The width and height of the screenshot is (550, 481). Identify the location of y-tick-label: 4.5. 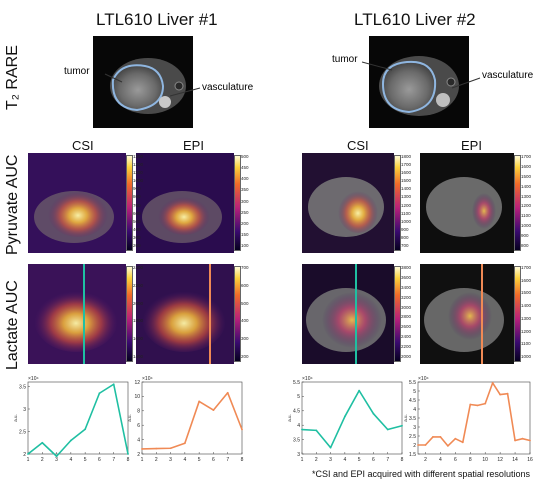
(296, 412).